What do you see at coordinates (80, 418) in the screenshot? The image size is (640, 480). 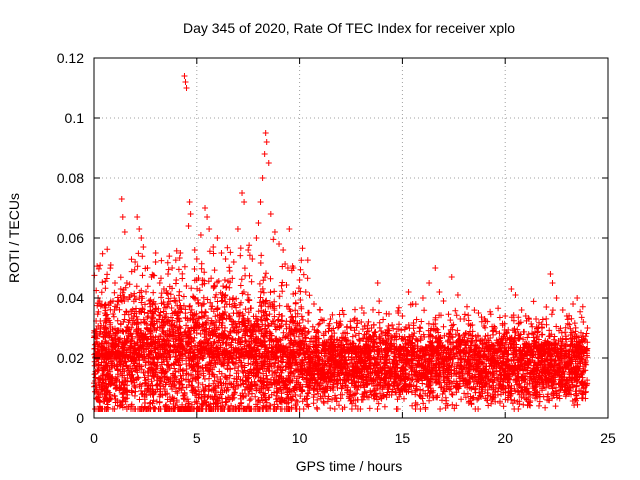 I see `y-tick-label: 0` at bounding box center [80, 418].